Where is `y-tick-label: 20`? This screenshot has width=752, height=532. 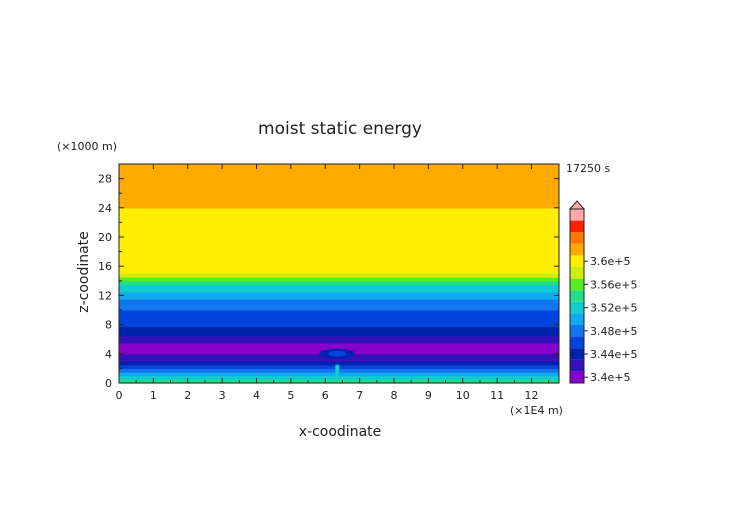 y-tick-label: 20 is located at coordinates (105, 237).